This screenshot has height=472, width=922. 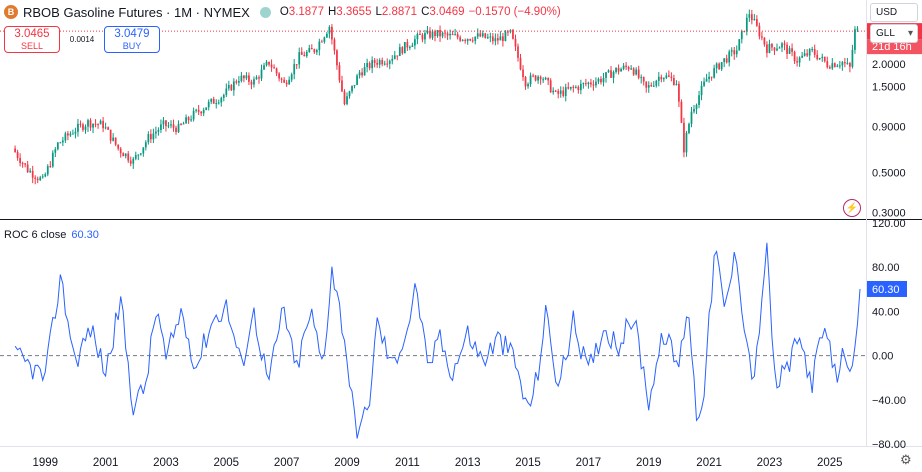 I want to click on buy-button: 3.0479 BUY, so click(x=132, y=39).